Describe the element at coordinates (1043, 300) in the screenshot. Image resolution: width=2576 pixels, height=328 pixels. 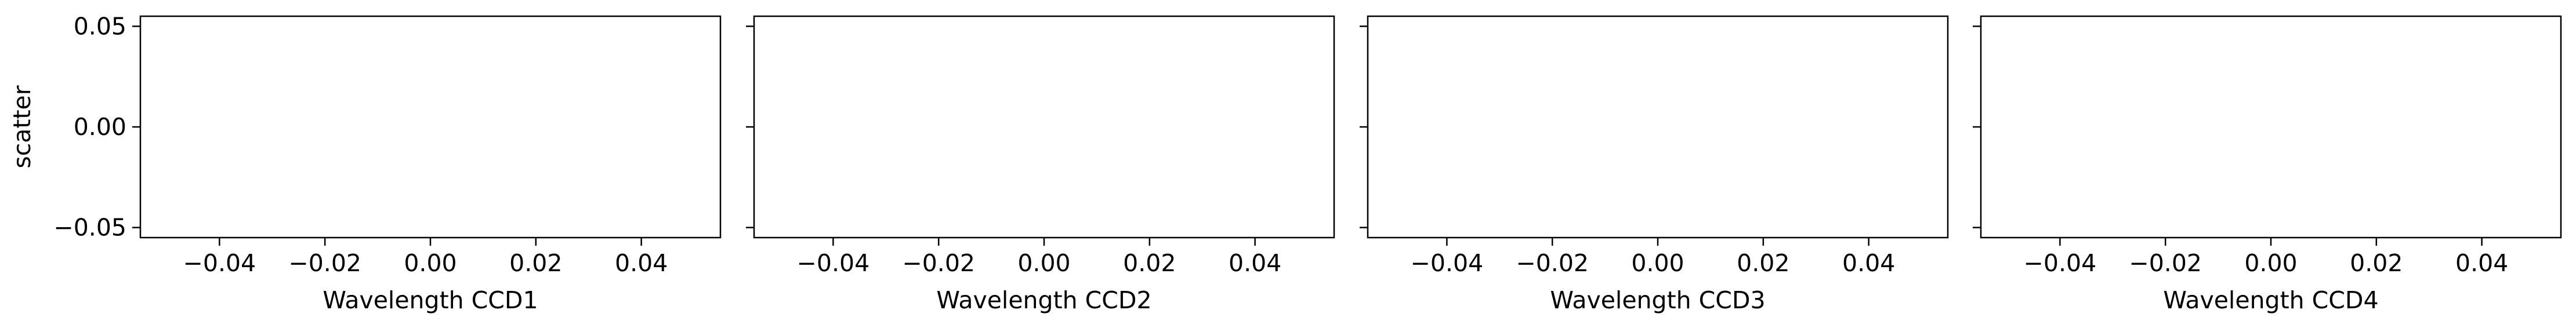
I see `x-axis-label: Wavelength CCD2` at that location.